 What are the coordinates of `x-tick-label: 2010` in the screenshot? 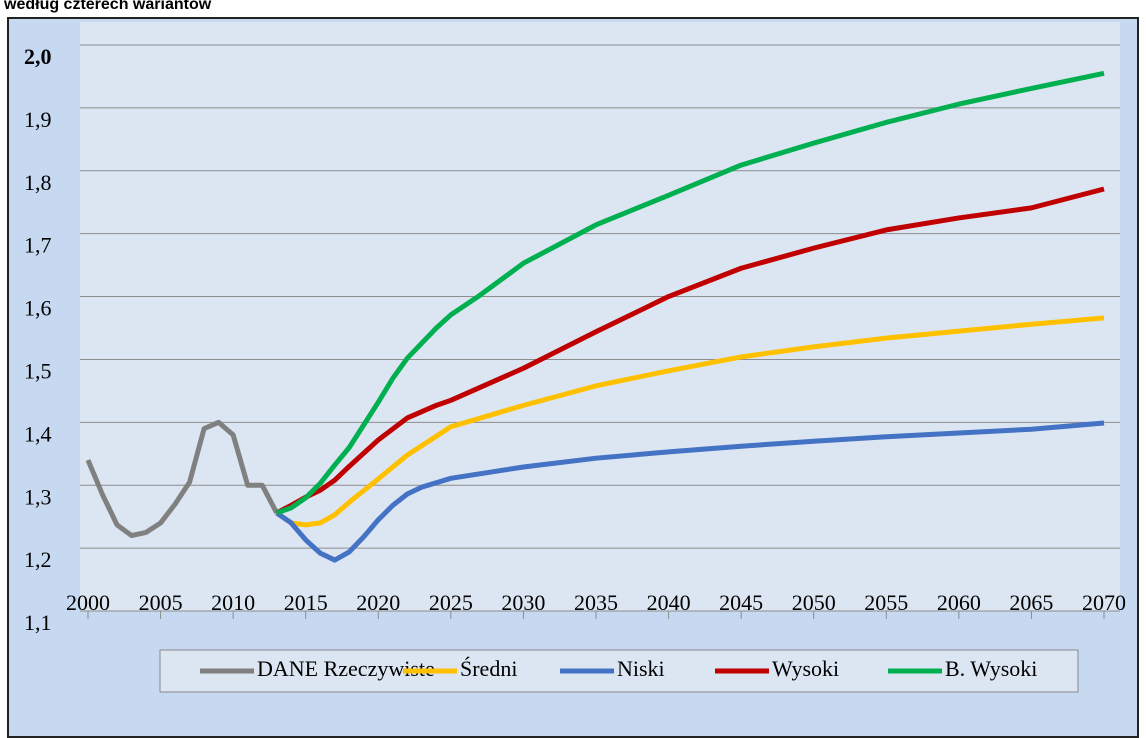 It's located at (233, 602).